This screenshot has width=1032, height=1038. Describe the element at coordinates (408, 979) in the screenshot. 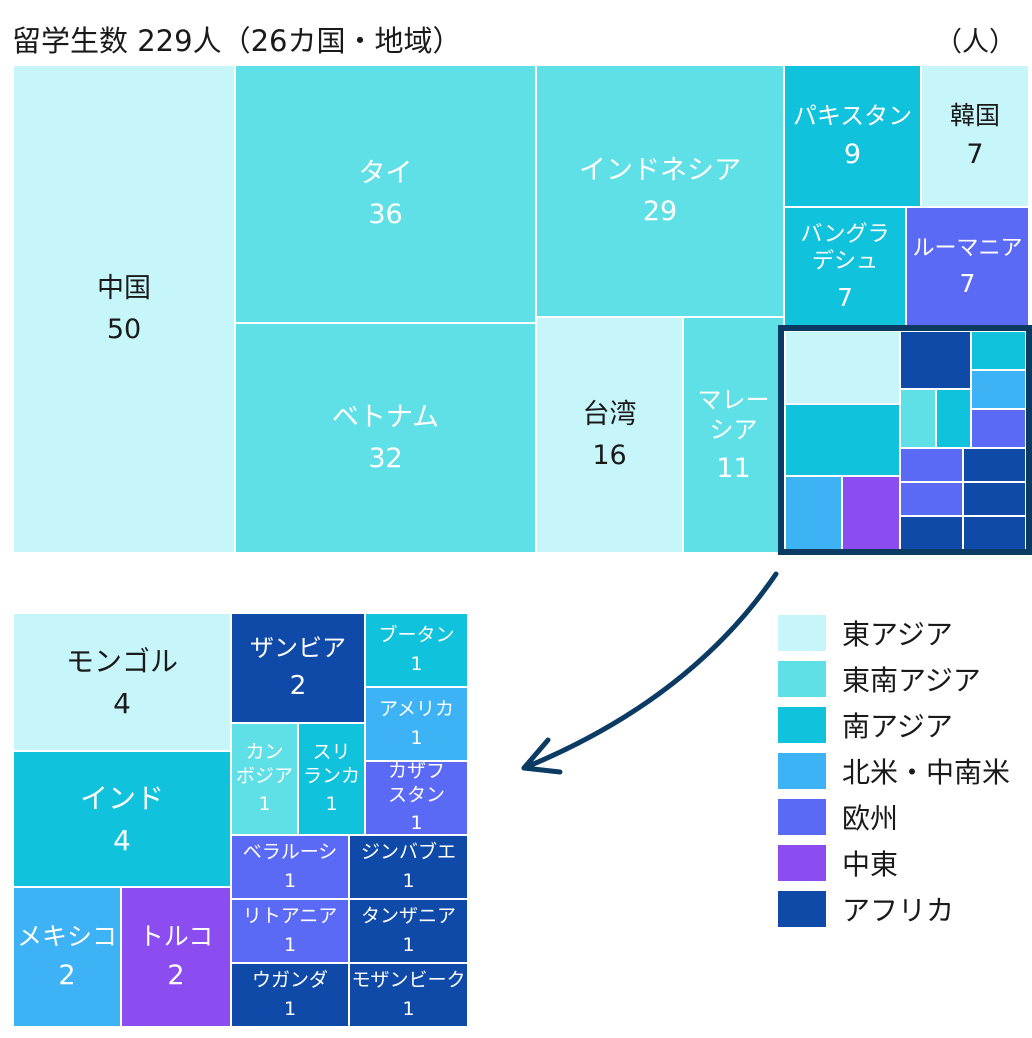

I see `tile-label: モザンビーク` at that location.